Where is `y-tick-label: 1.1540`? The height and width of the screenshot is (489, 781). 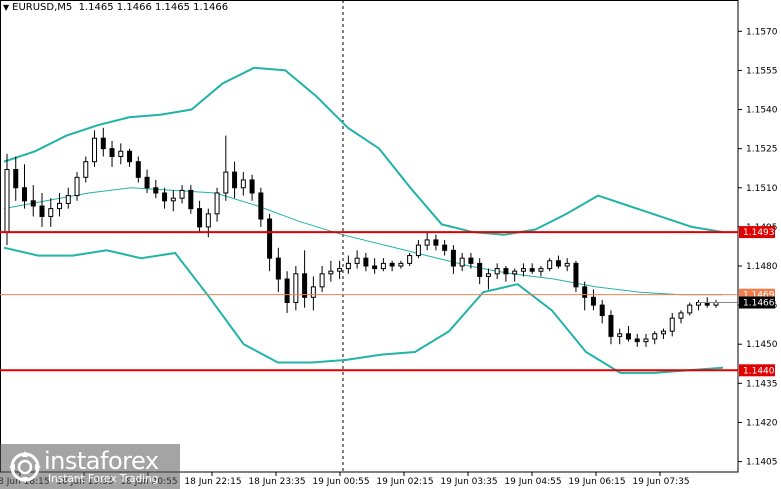 y-tick-label: 1.1540 is located at coordinates (762, 111).